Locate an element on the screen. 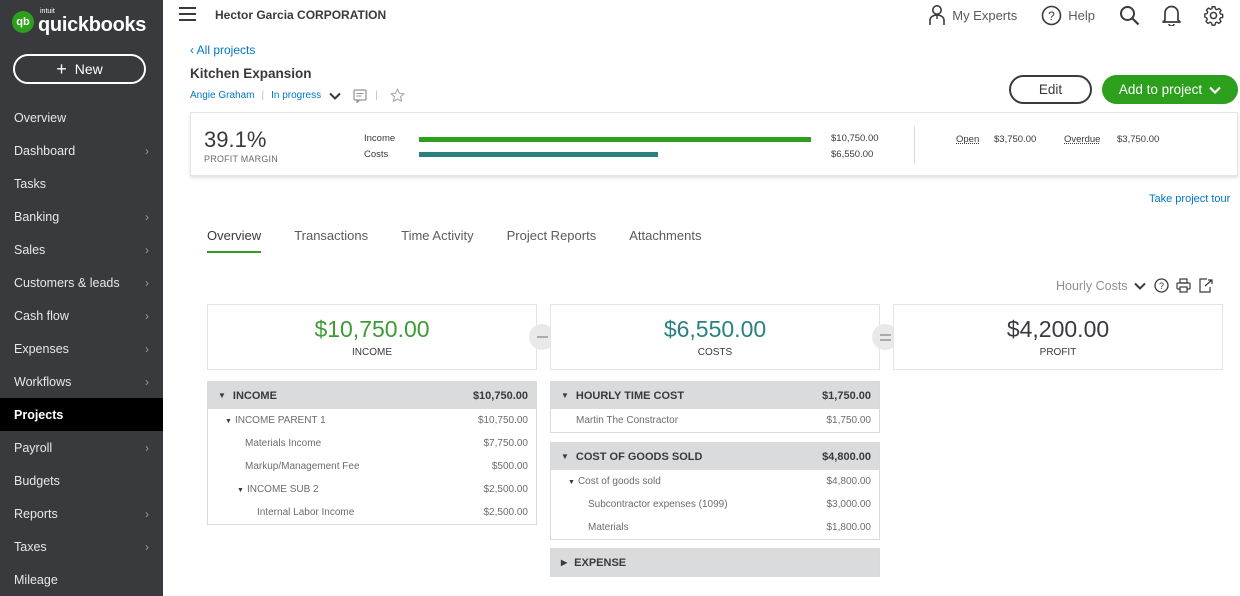 This screenshot has height=596, width=1240. project-meta: Angie Graham | In progress | is located at coordinates (297, 95).